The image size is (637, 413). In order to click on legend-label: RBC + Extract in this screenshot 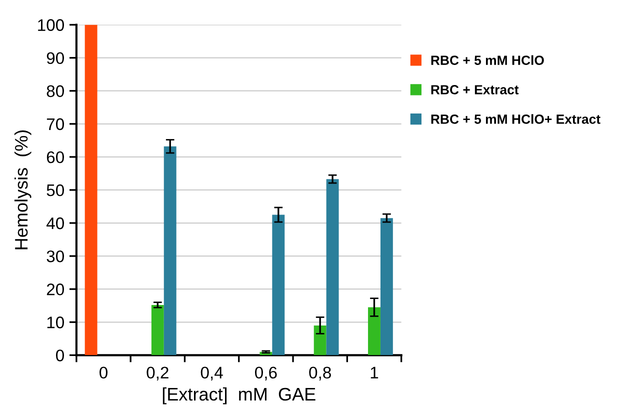, I will do `click(475, 89)`.